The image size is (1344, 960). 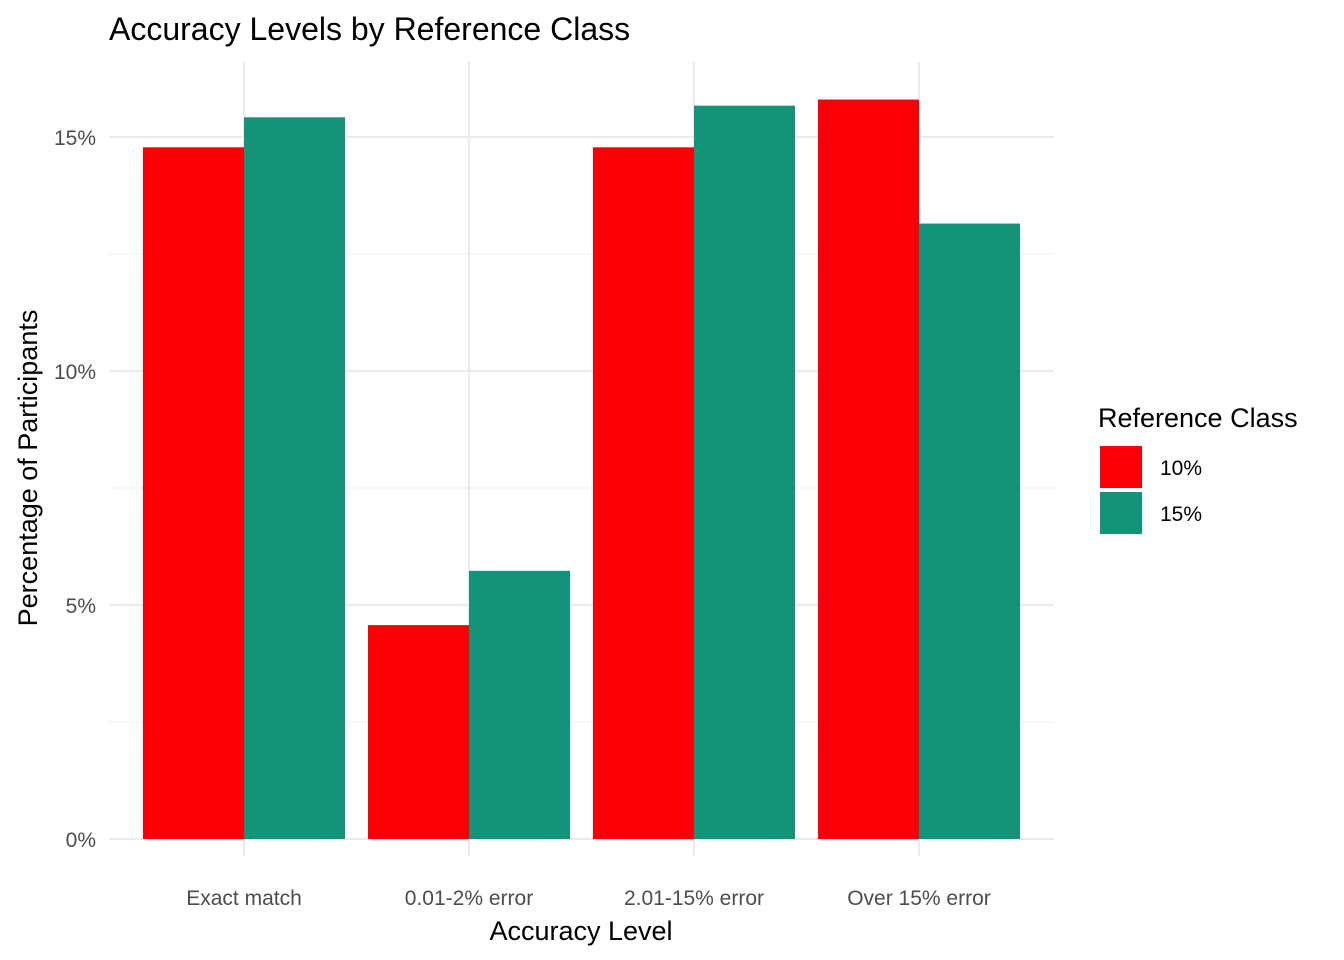 I want to click on legend-title: Reference Class, so click(x=1198, y=418).